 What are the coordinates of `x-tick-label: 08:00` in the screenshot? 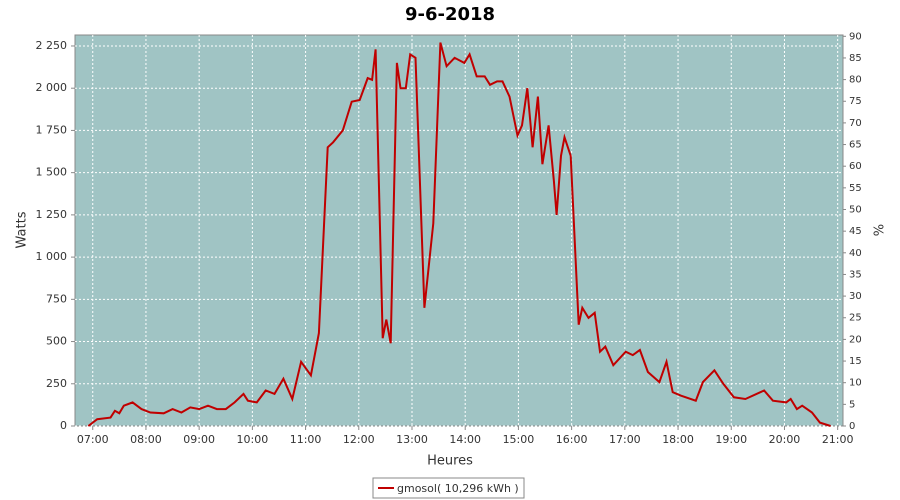 It's located at (146, 439).